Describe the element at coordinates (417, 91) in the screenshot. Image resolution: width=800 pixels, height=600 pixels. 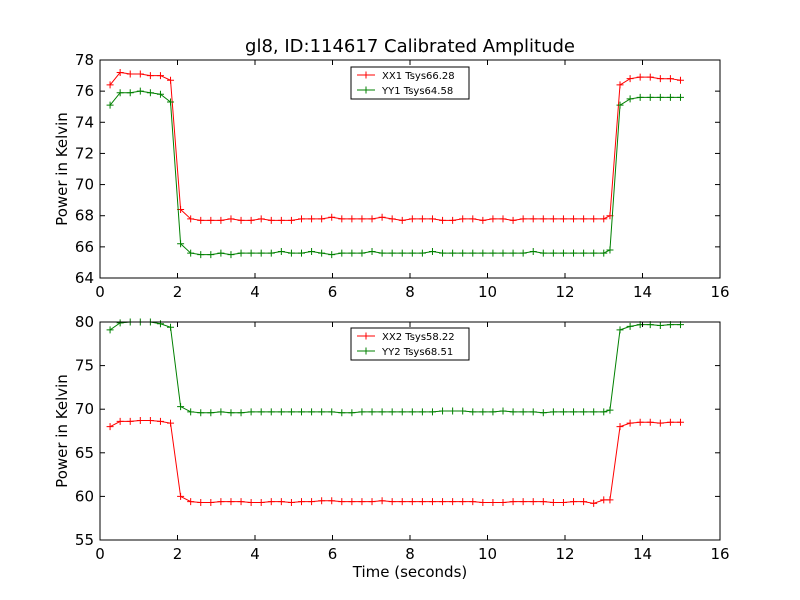
I see `legend-label: YY1 Tsys64.58` at that location.